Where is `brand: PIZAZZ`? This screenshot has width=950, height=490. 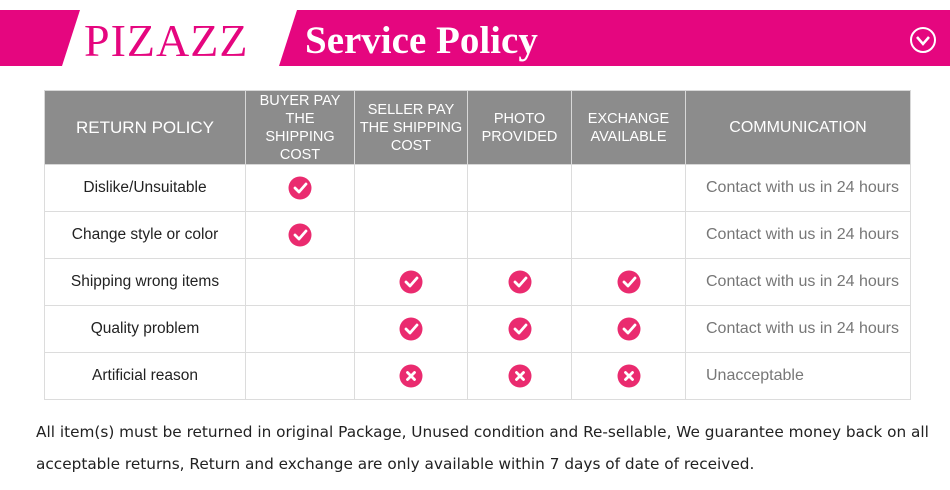 brand: PIZAZZ is located at coordinates (166, 40).